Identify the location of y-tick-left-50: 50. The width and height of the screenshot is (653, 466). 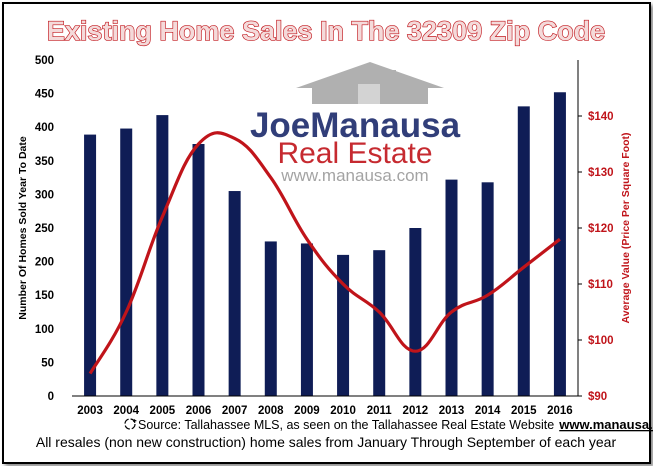
(47, 363).